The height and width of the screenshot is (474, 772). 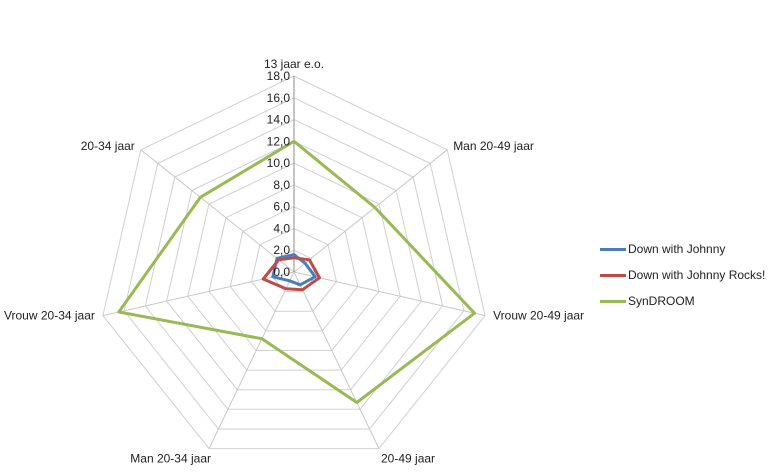 I want to click on legend-item-down-with-johnny-rocks: Down with Johnny Rocks!, so click(x=682, y=275).